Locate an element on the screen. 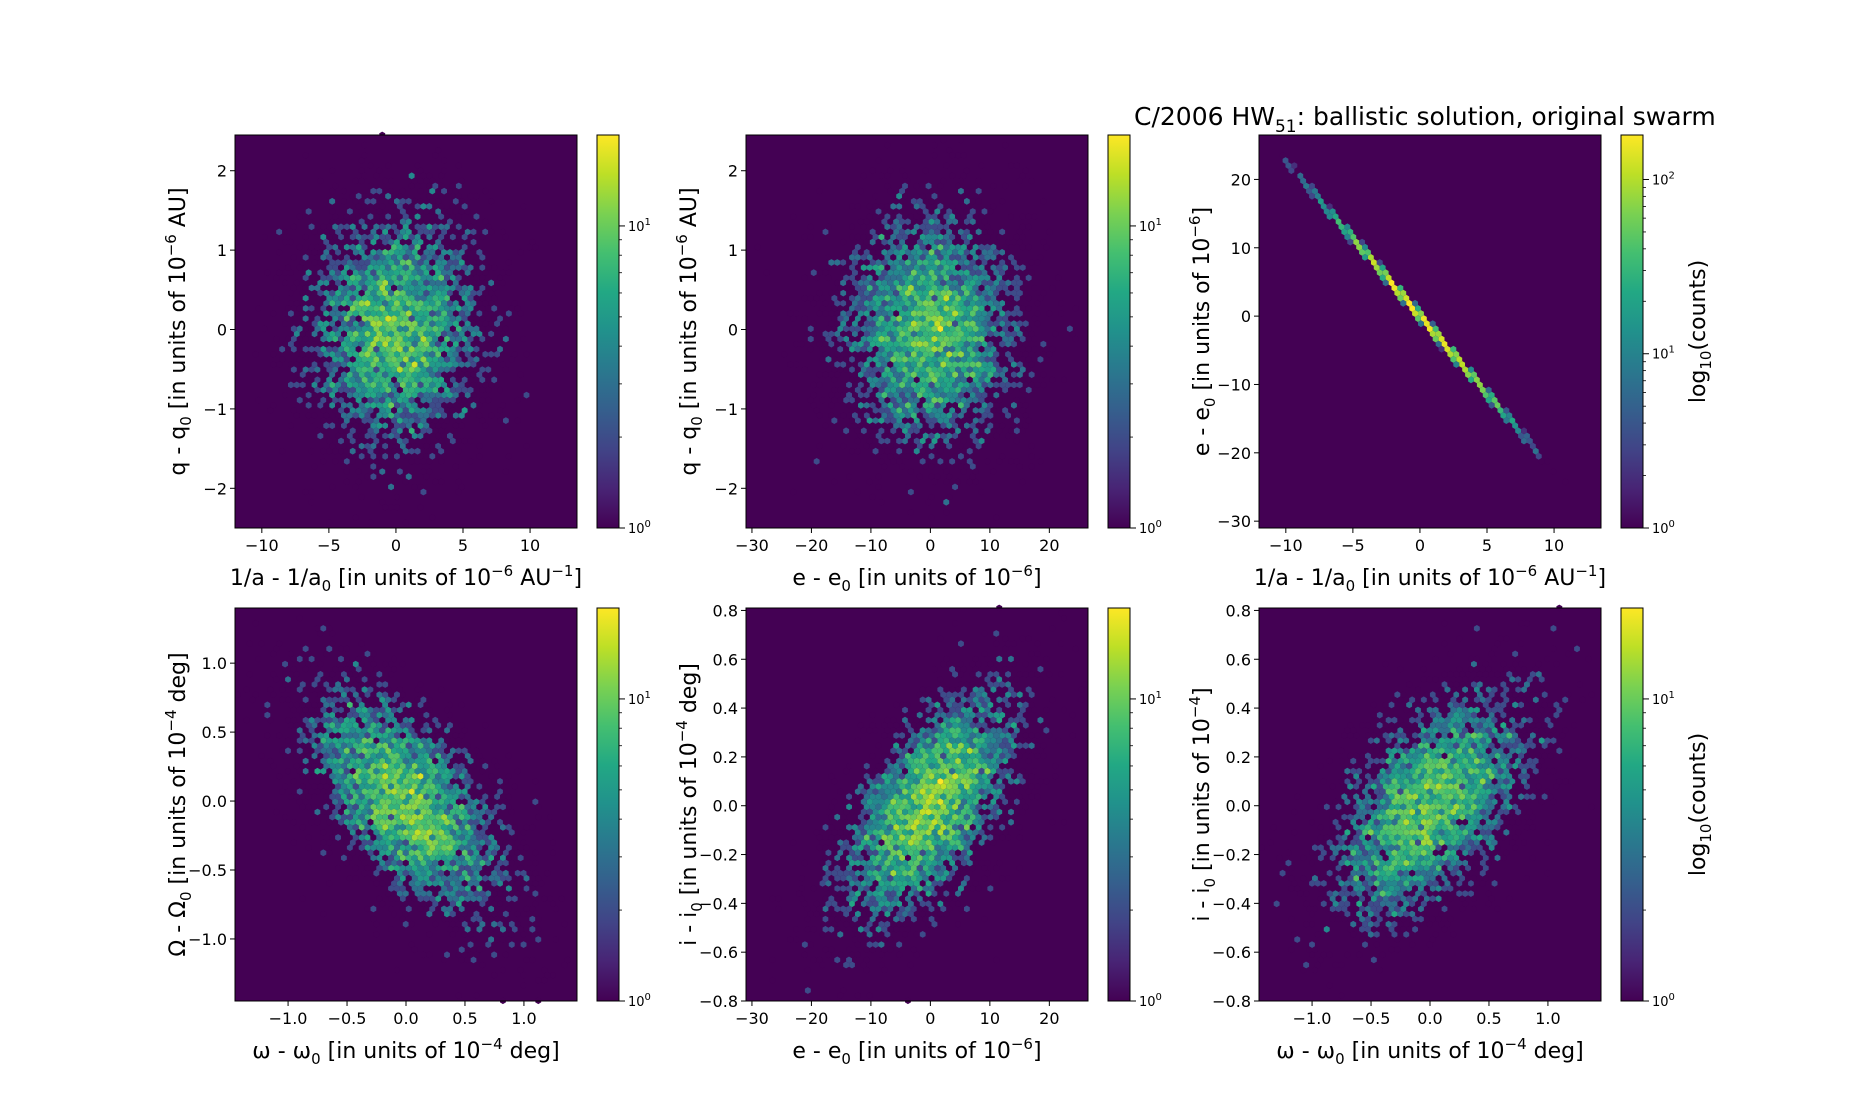 Image resolution: width=1853 pixels, height=1111 pixels. x-tick-label: 5 is located at coordinates (1487, 545).